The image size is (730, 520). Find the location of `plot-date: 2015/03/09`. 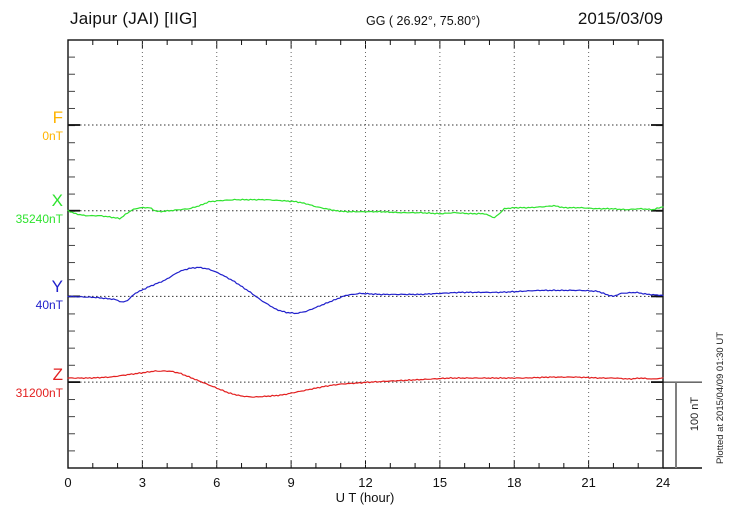

plot-date: 2015/03/09 is located at coordinates (620, 18).